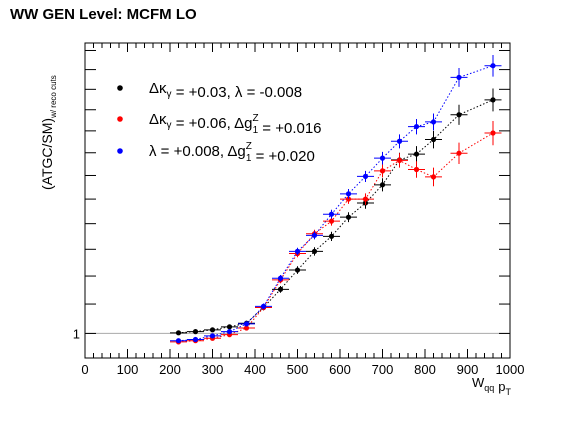 This screenshot has height=430, width=567. What do you see at coordinates (213, 369) in the screenshot?
I see `x-tick-label: 300` at bounding box center [213, 369].